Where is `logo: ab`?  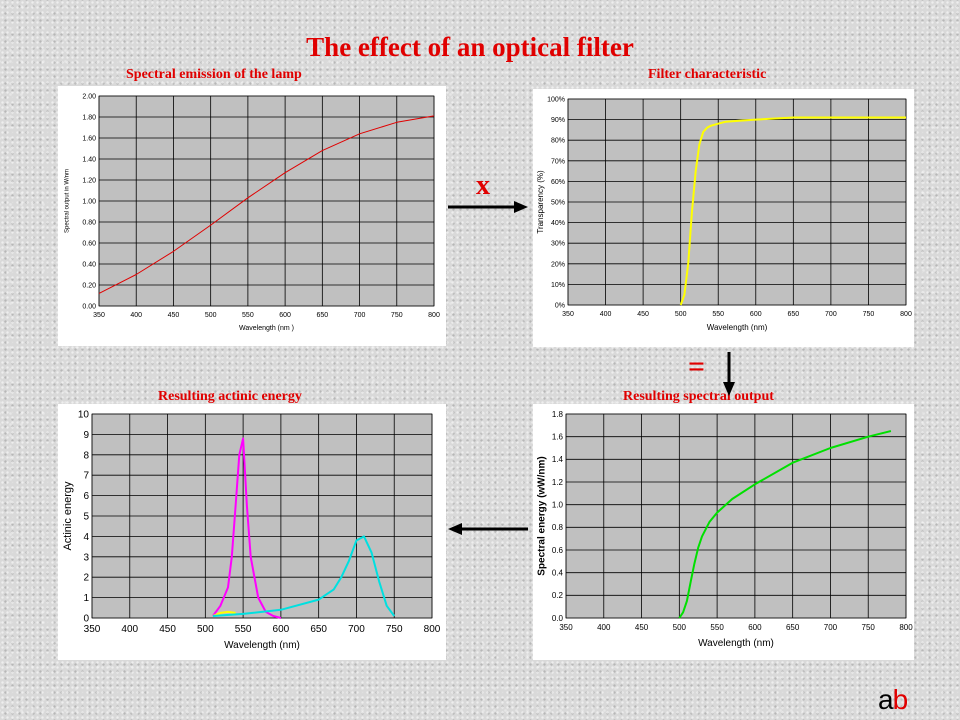
logo: ab is located at coordinates (893, 700).